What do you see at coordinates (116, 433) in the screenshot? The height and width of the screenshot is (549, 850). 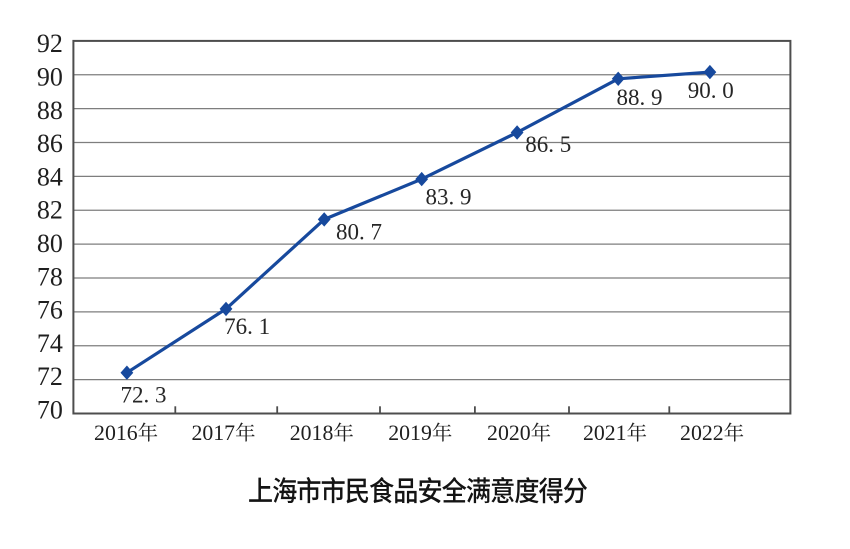 I see `svg-text: 2016` at bounding box center [116, 433].